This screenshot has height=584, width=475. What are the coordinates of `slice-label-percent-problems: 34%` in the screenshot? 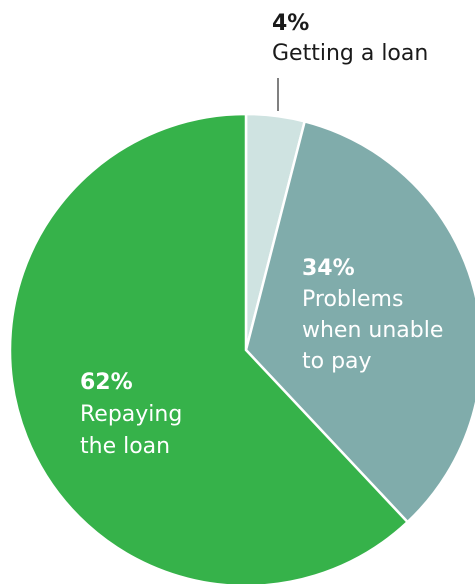 It's located at (328, 268).